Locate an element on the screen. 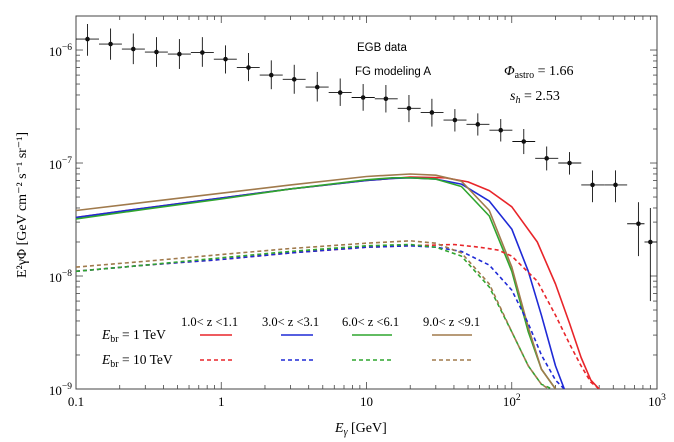 The image size is (674, 442). x-tick-label: 0.1 is located at coordinates (76, 401).